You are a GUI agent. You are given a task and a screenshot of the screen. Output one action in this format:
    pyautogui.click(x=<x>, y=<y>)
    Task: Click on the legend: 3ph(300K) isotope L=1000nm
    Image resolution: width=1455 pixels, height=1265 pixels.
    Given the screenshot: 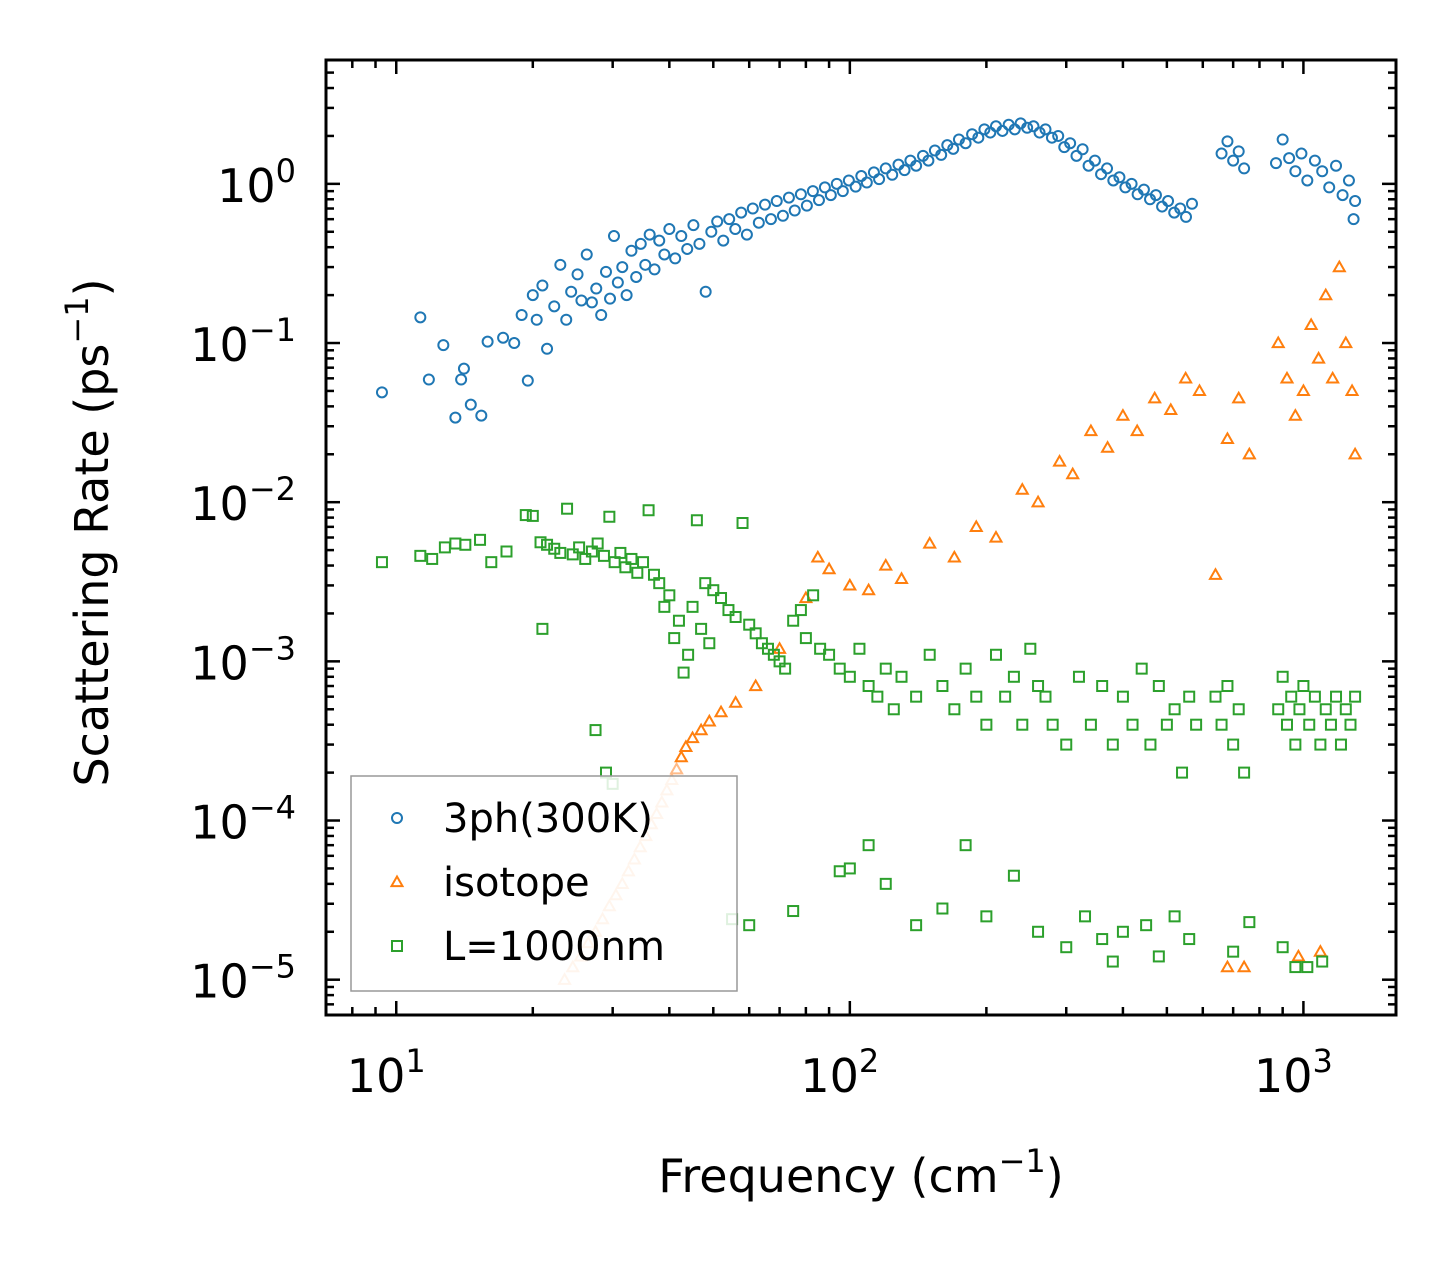 What is the action you would take?
    pyautogui.click(x=544, y=883)
    